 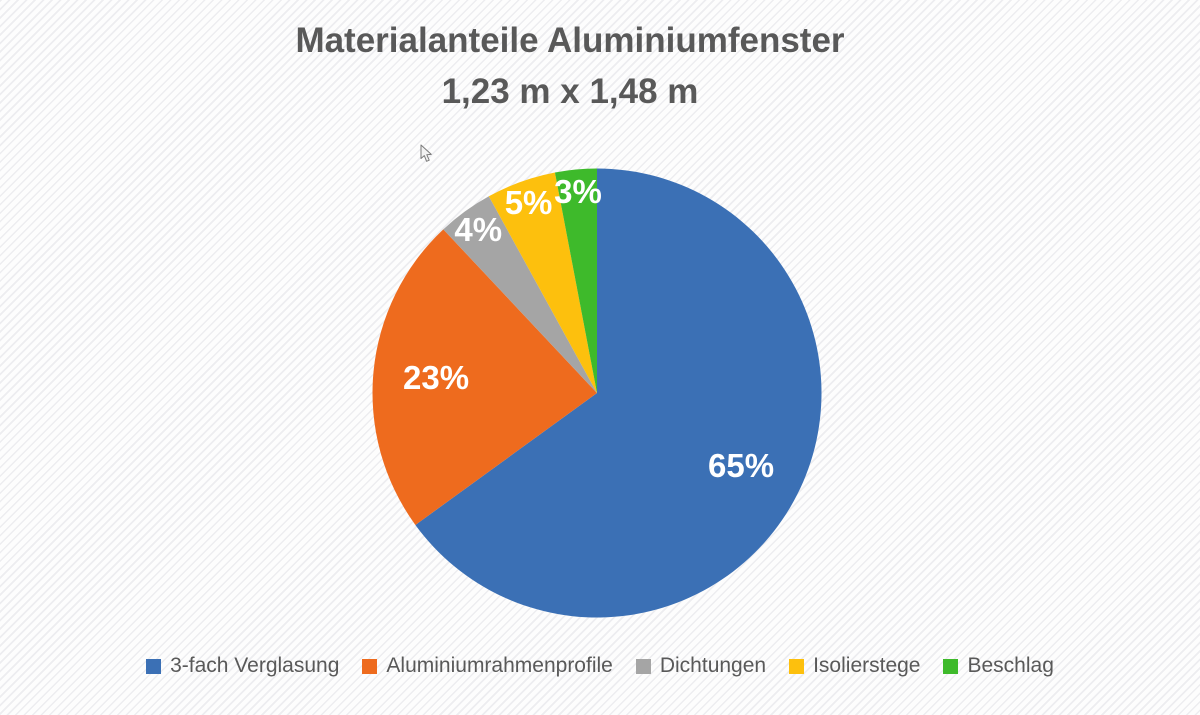 What do you see at coordinates (370, 666) in the screenshot?
I see `legend-swatch-orange-icon` at bounding box center [370, 666].